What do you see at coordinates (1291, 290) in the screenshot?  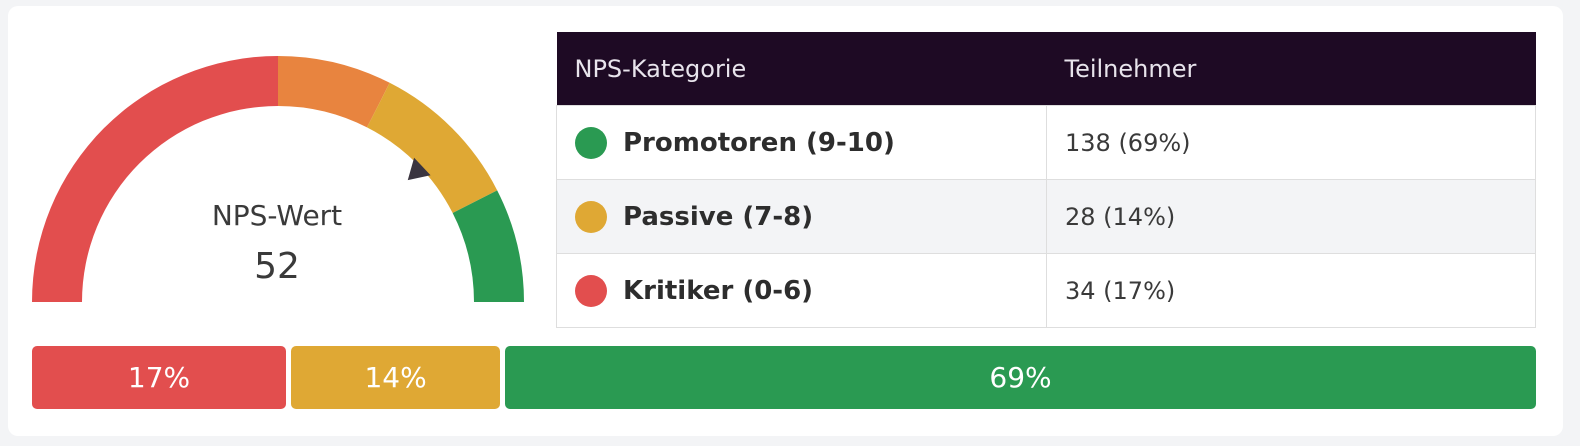 I see `count-cell: 34 (17%)` at bounding box center [1291, 290].